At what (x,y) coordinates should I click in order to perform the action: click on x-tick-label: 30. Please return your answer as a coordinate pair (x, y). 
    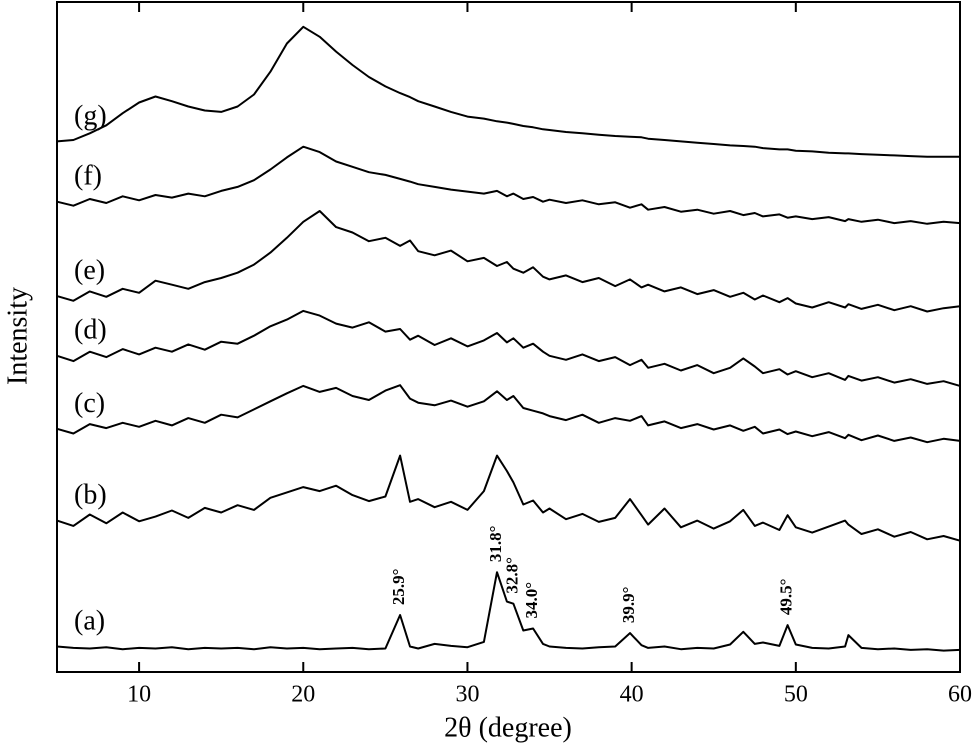
    Looking at the image, I should click on (467, 695).